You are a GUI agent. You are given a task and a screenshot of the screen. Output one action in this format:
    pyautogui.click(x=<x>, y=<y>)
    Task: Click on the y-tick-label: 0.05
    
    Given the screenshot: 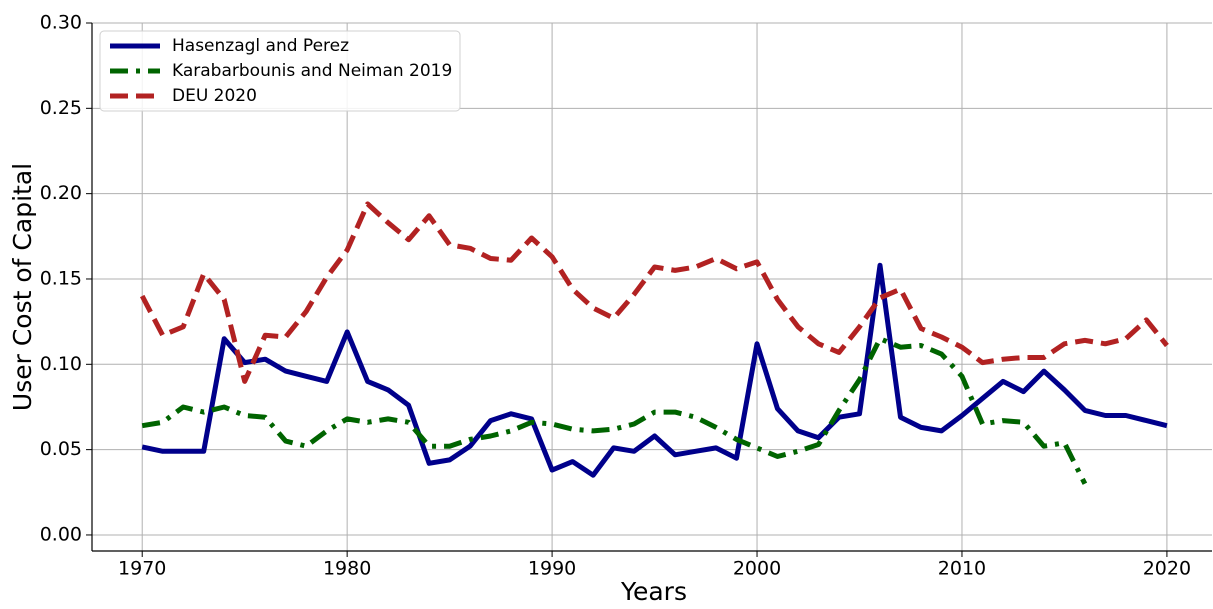 What is the action you would take?
    pyautogui.click(x=61, y=449)
    